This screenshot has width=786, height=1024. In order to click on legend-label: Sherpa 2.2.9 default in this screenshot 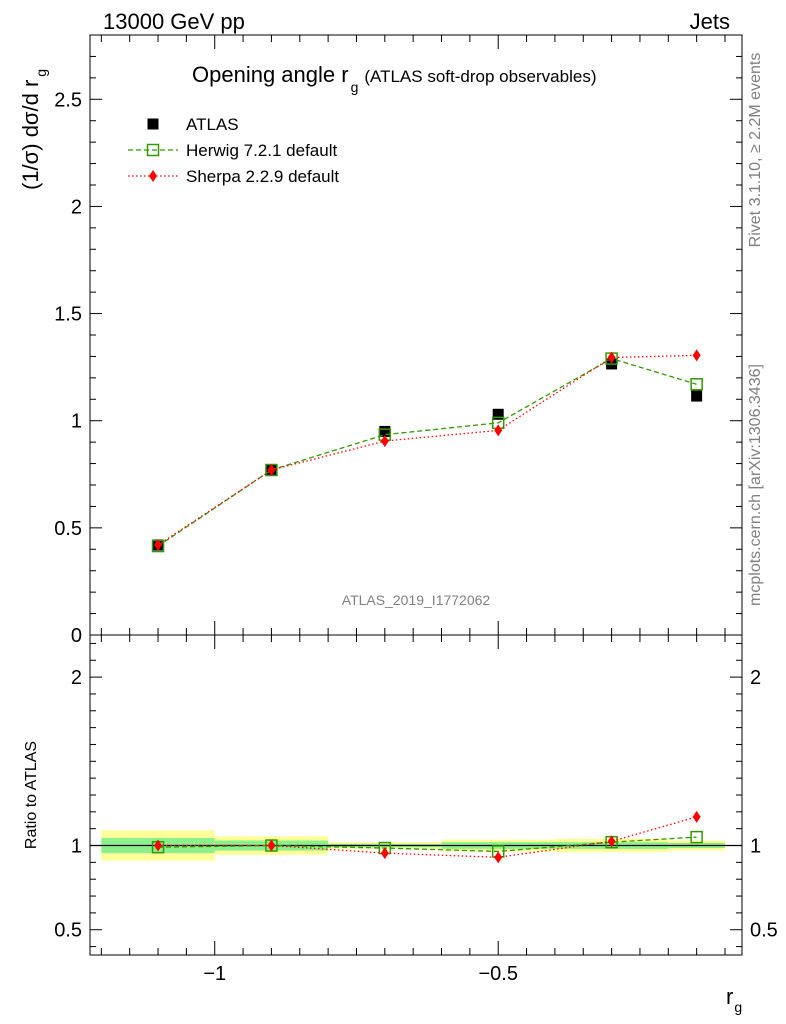, I will do `click(262, 176)`.